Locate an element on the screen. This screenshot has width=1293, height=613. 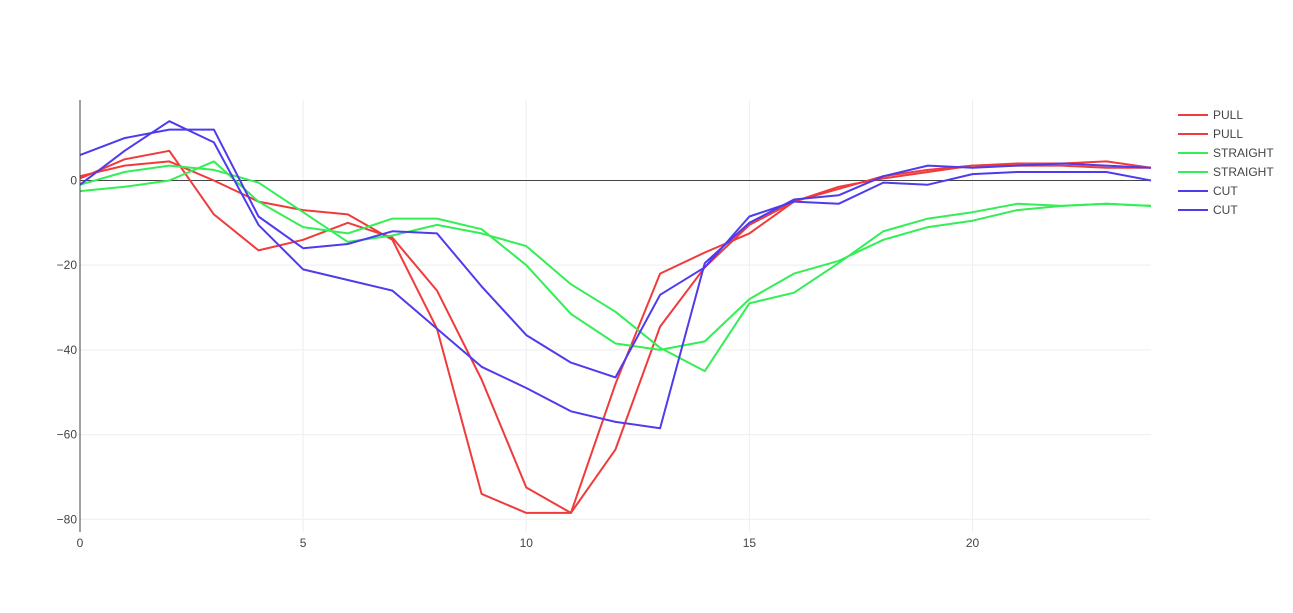
legend-item-cut-5: CUT is located at coordinates (1208, 191).